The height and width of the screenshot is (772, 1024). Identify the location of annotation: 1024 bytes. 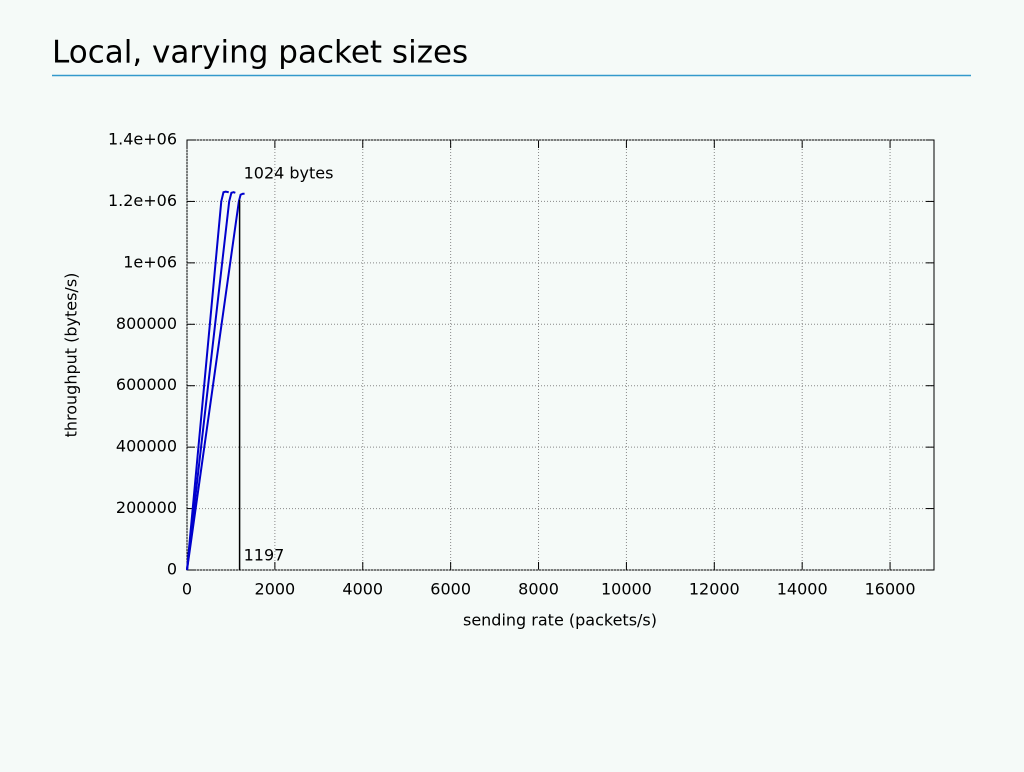
(289, 172).